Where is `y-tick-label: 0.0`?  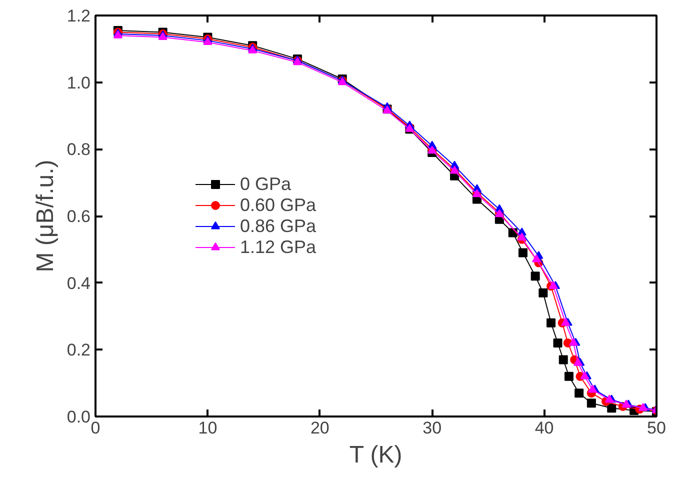 y-tick-label: 0.0 is located at coordinates (78, 417).